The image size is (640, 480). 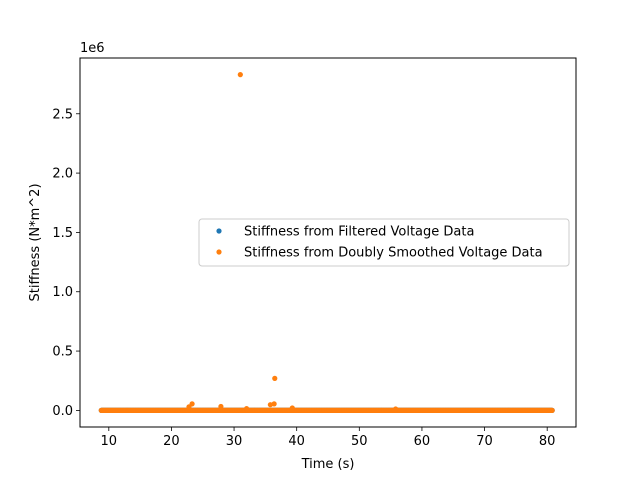 I want to click on legend-marker-doubly-smoothed, so click(x=219, y=252).